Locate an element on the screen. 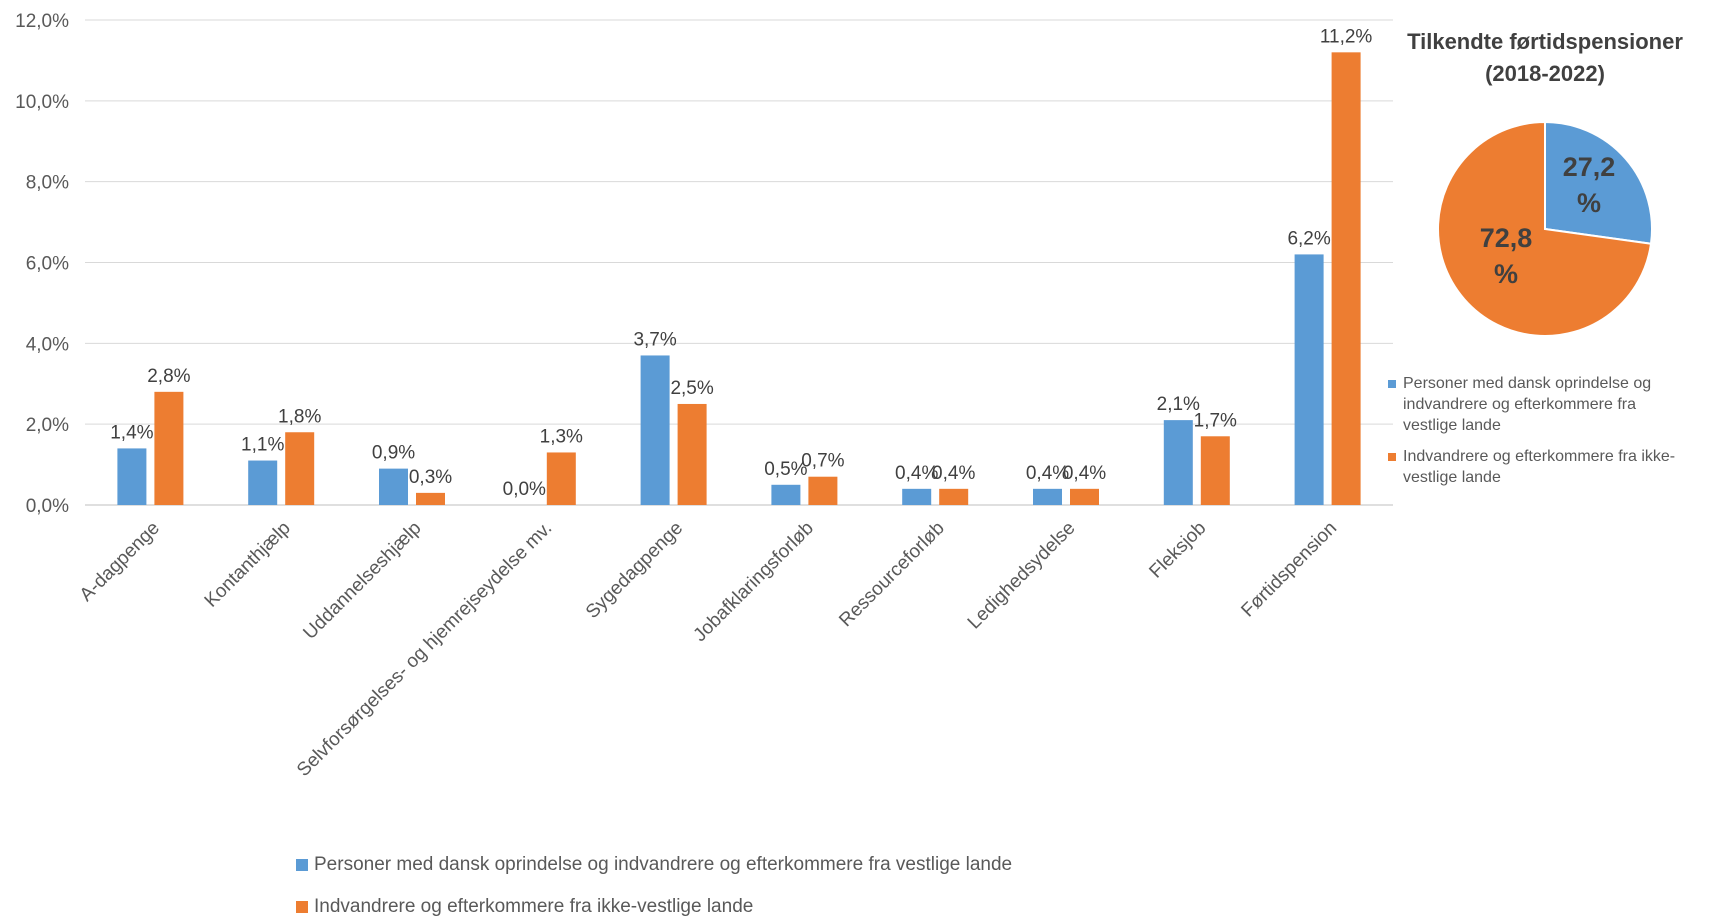  y-tick-label: 10,0% is located at coordinates (42, 102).